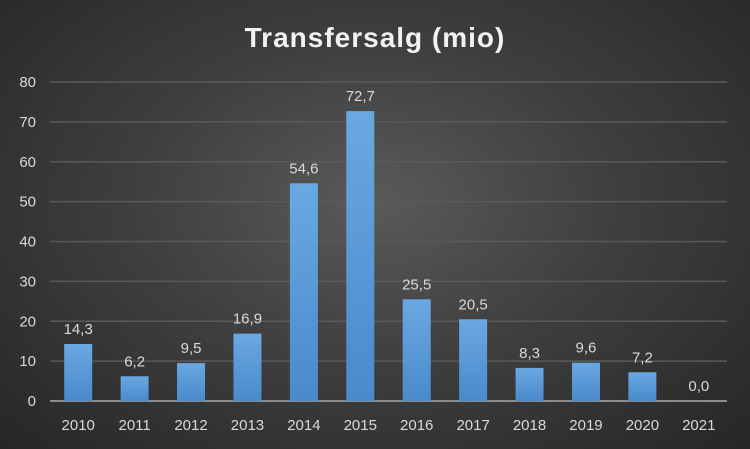 The width and height of the screenshot is (750, 449). I want to click on y-tick-label: 30, so click(27, 281).